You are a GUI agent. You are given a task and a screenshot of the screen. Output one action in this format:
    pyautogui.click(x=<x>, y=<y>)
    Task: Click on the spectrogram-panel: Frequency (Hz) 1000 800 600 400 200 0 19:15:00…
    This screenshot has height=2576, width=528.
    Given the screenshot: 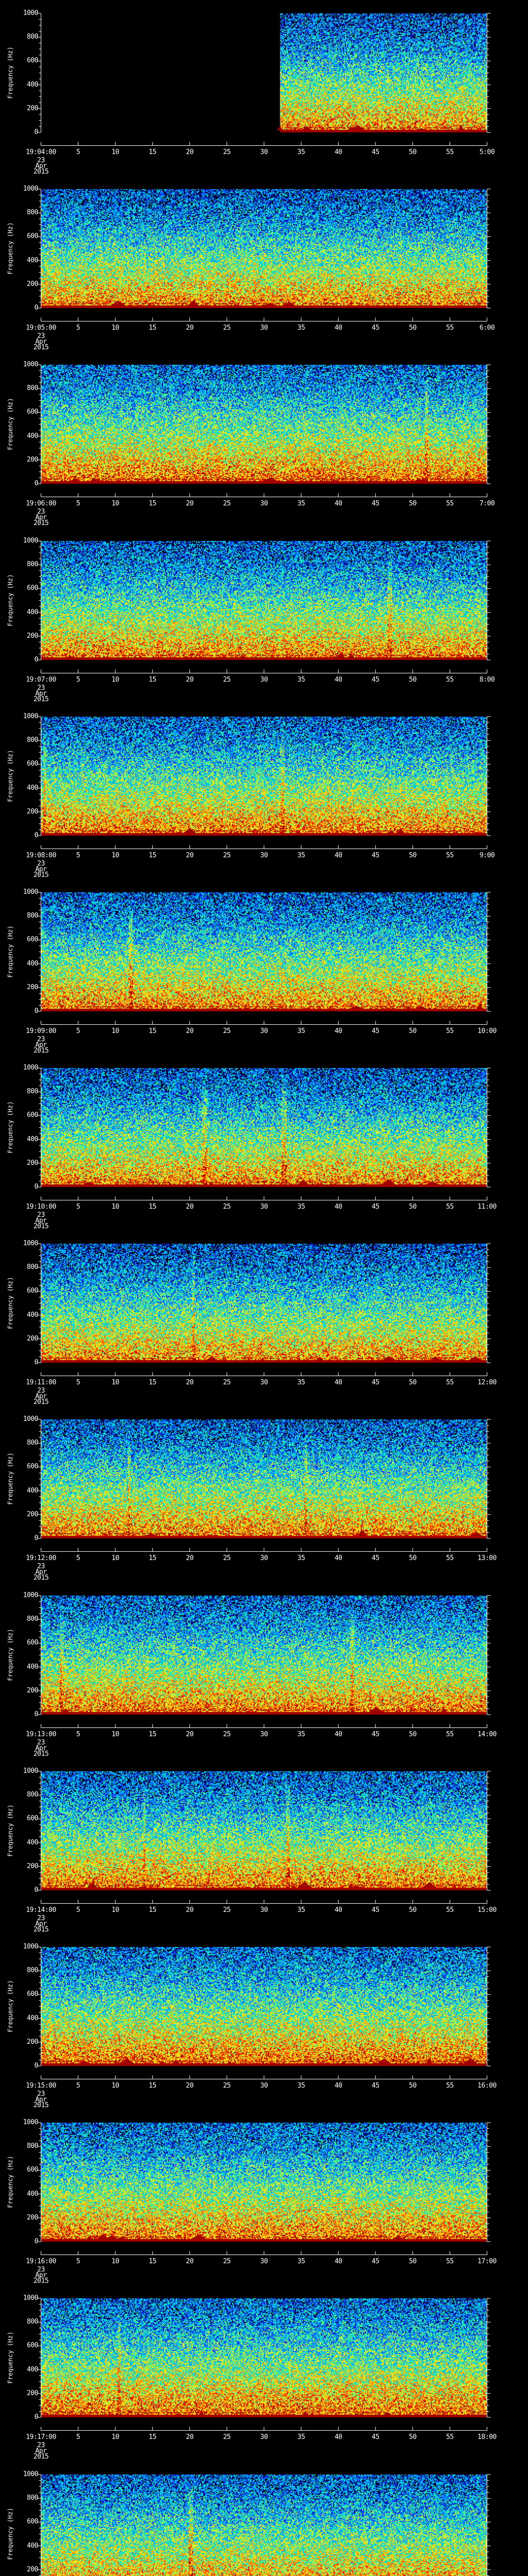 What is the action you would take?
    pyautogui.click(x=264, y=2022)
    